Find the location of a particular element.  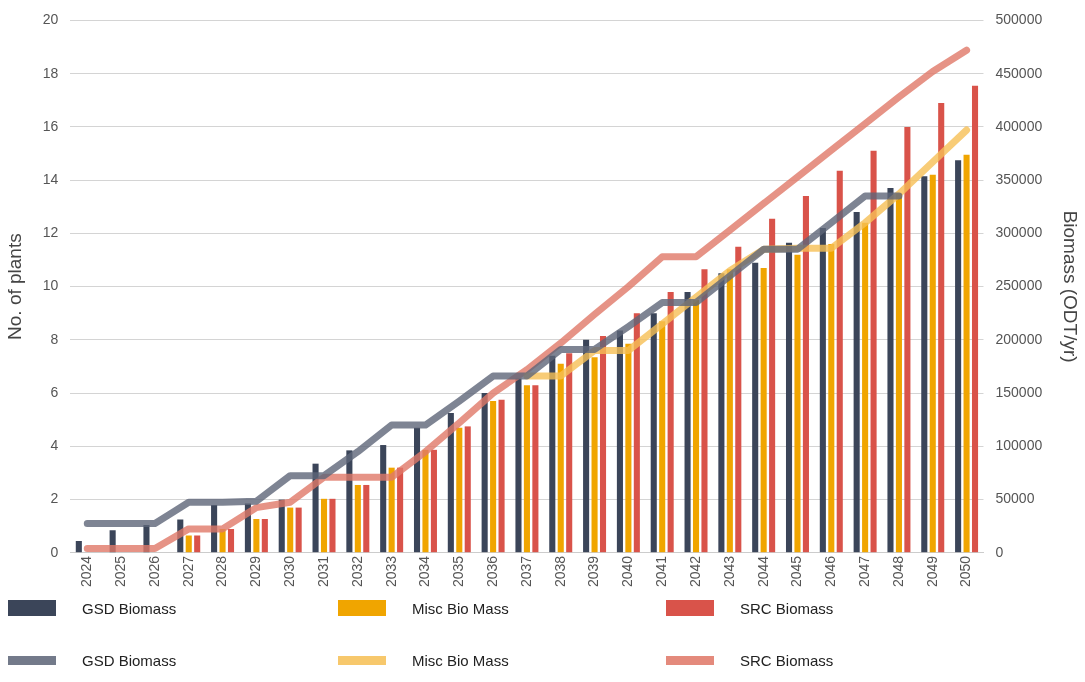

x-tick-label: 2028 is located at coordinates (221, 571).